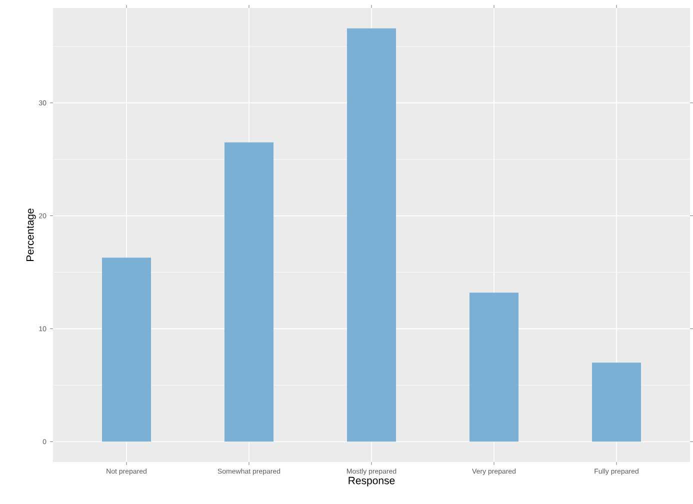 Image resolution: width=693 pixels, height=504 pixels. I want to click on x-axis-title: Response, so click(371, 481).